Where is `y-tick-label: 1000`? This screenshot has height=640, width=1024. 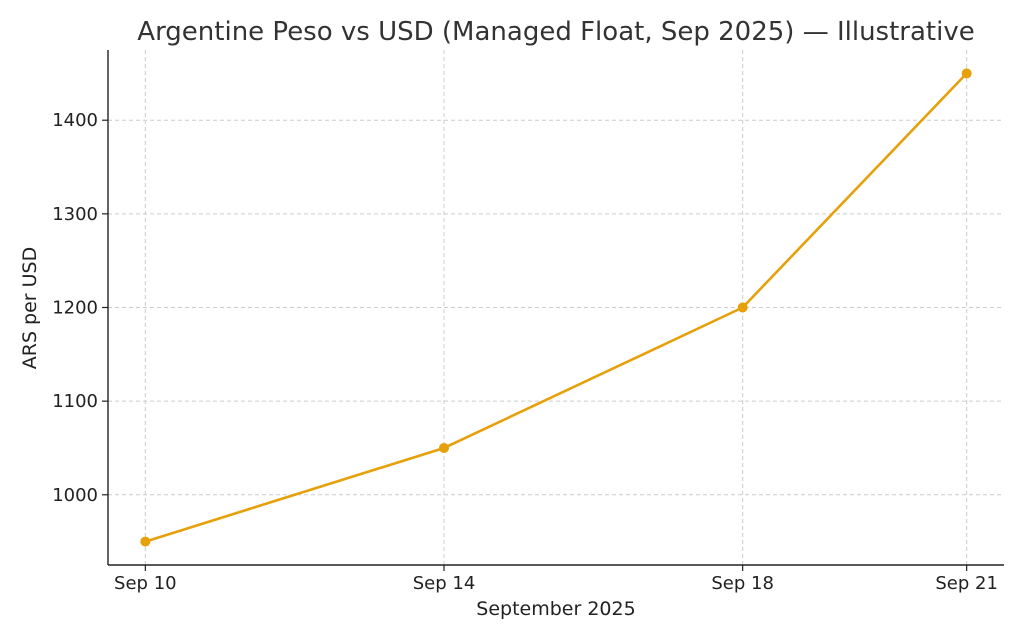 y-tick-label: 1000 is located at coordinates (75, 495).